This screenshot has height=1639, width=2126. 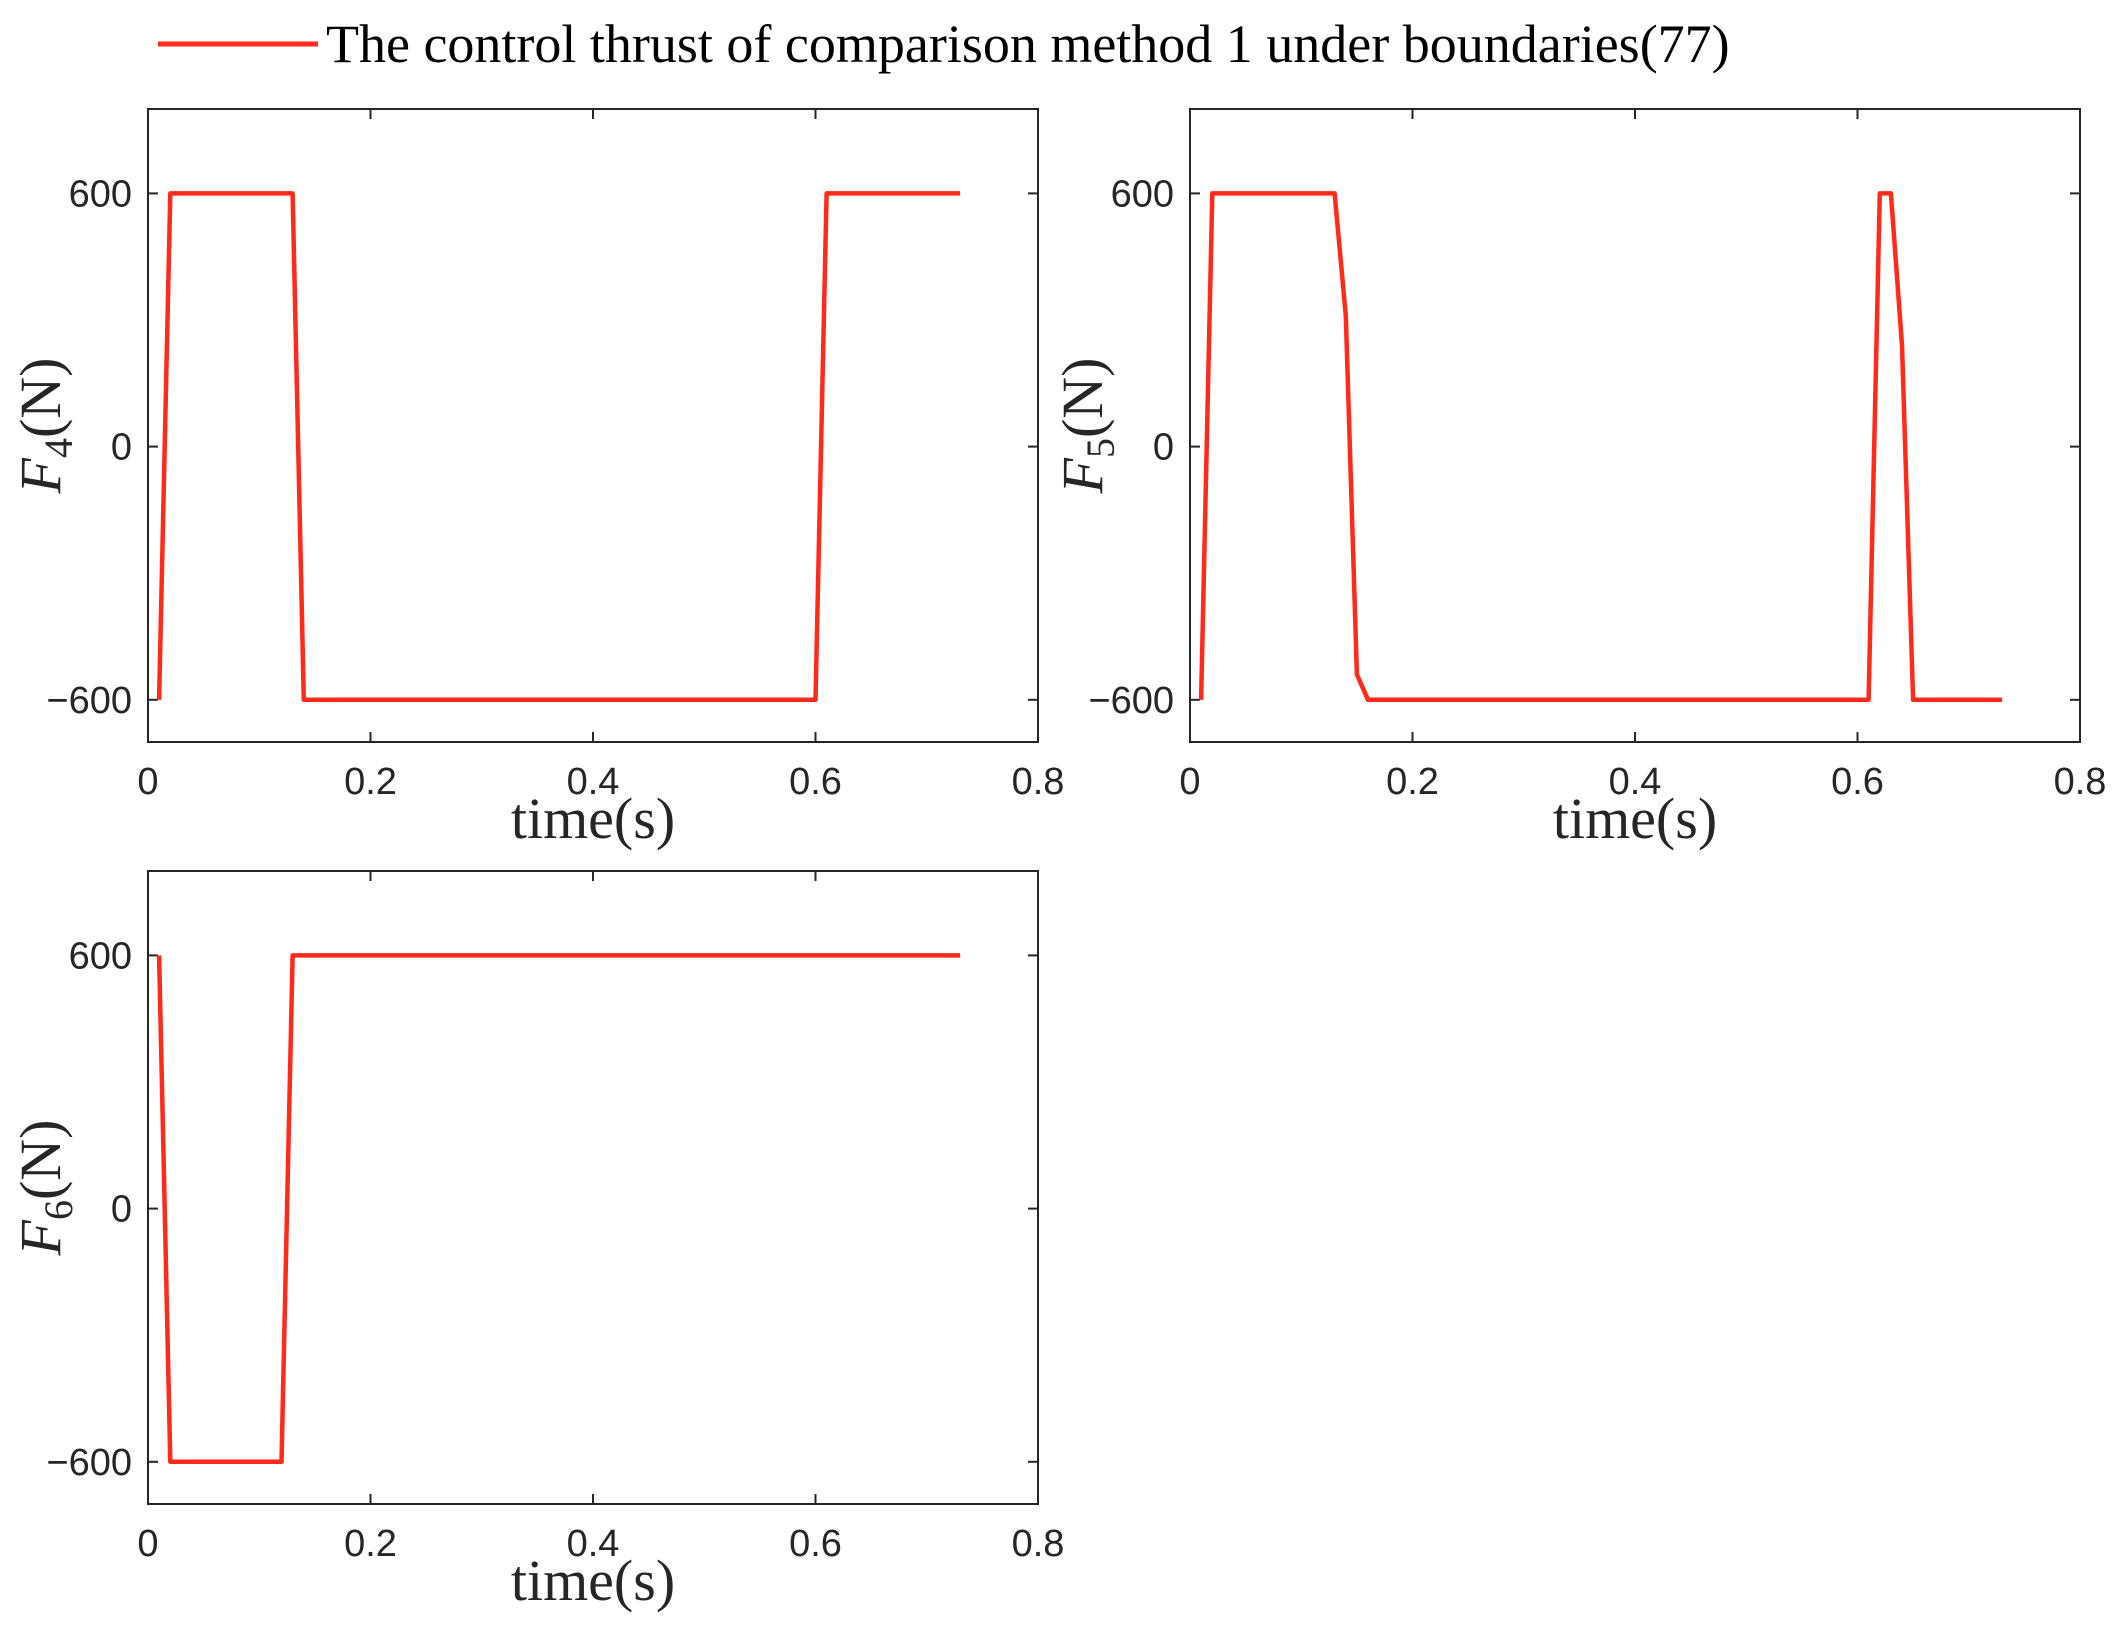 What do you see at coordinates (58, 1210) in the screenshot?
I see `y-axis-subscript: 6` at bounding box center [58, 1210].